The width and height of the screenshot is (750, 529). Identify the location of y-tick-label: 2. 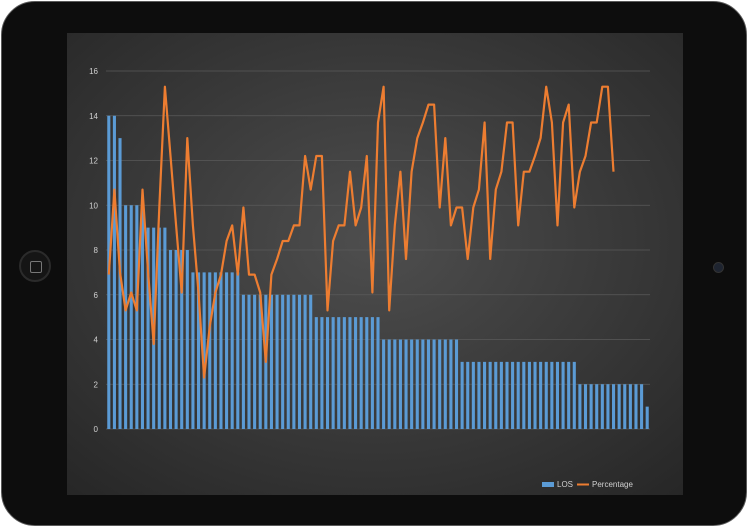
(96, 384).